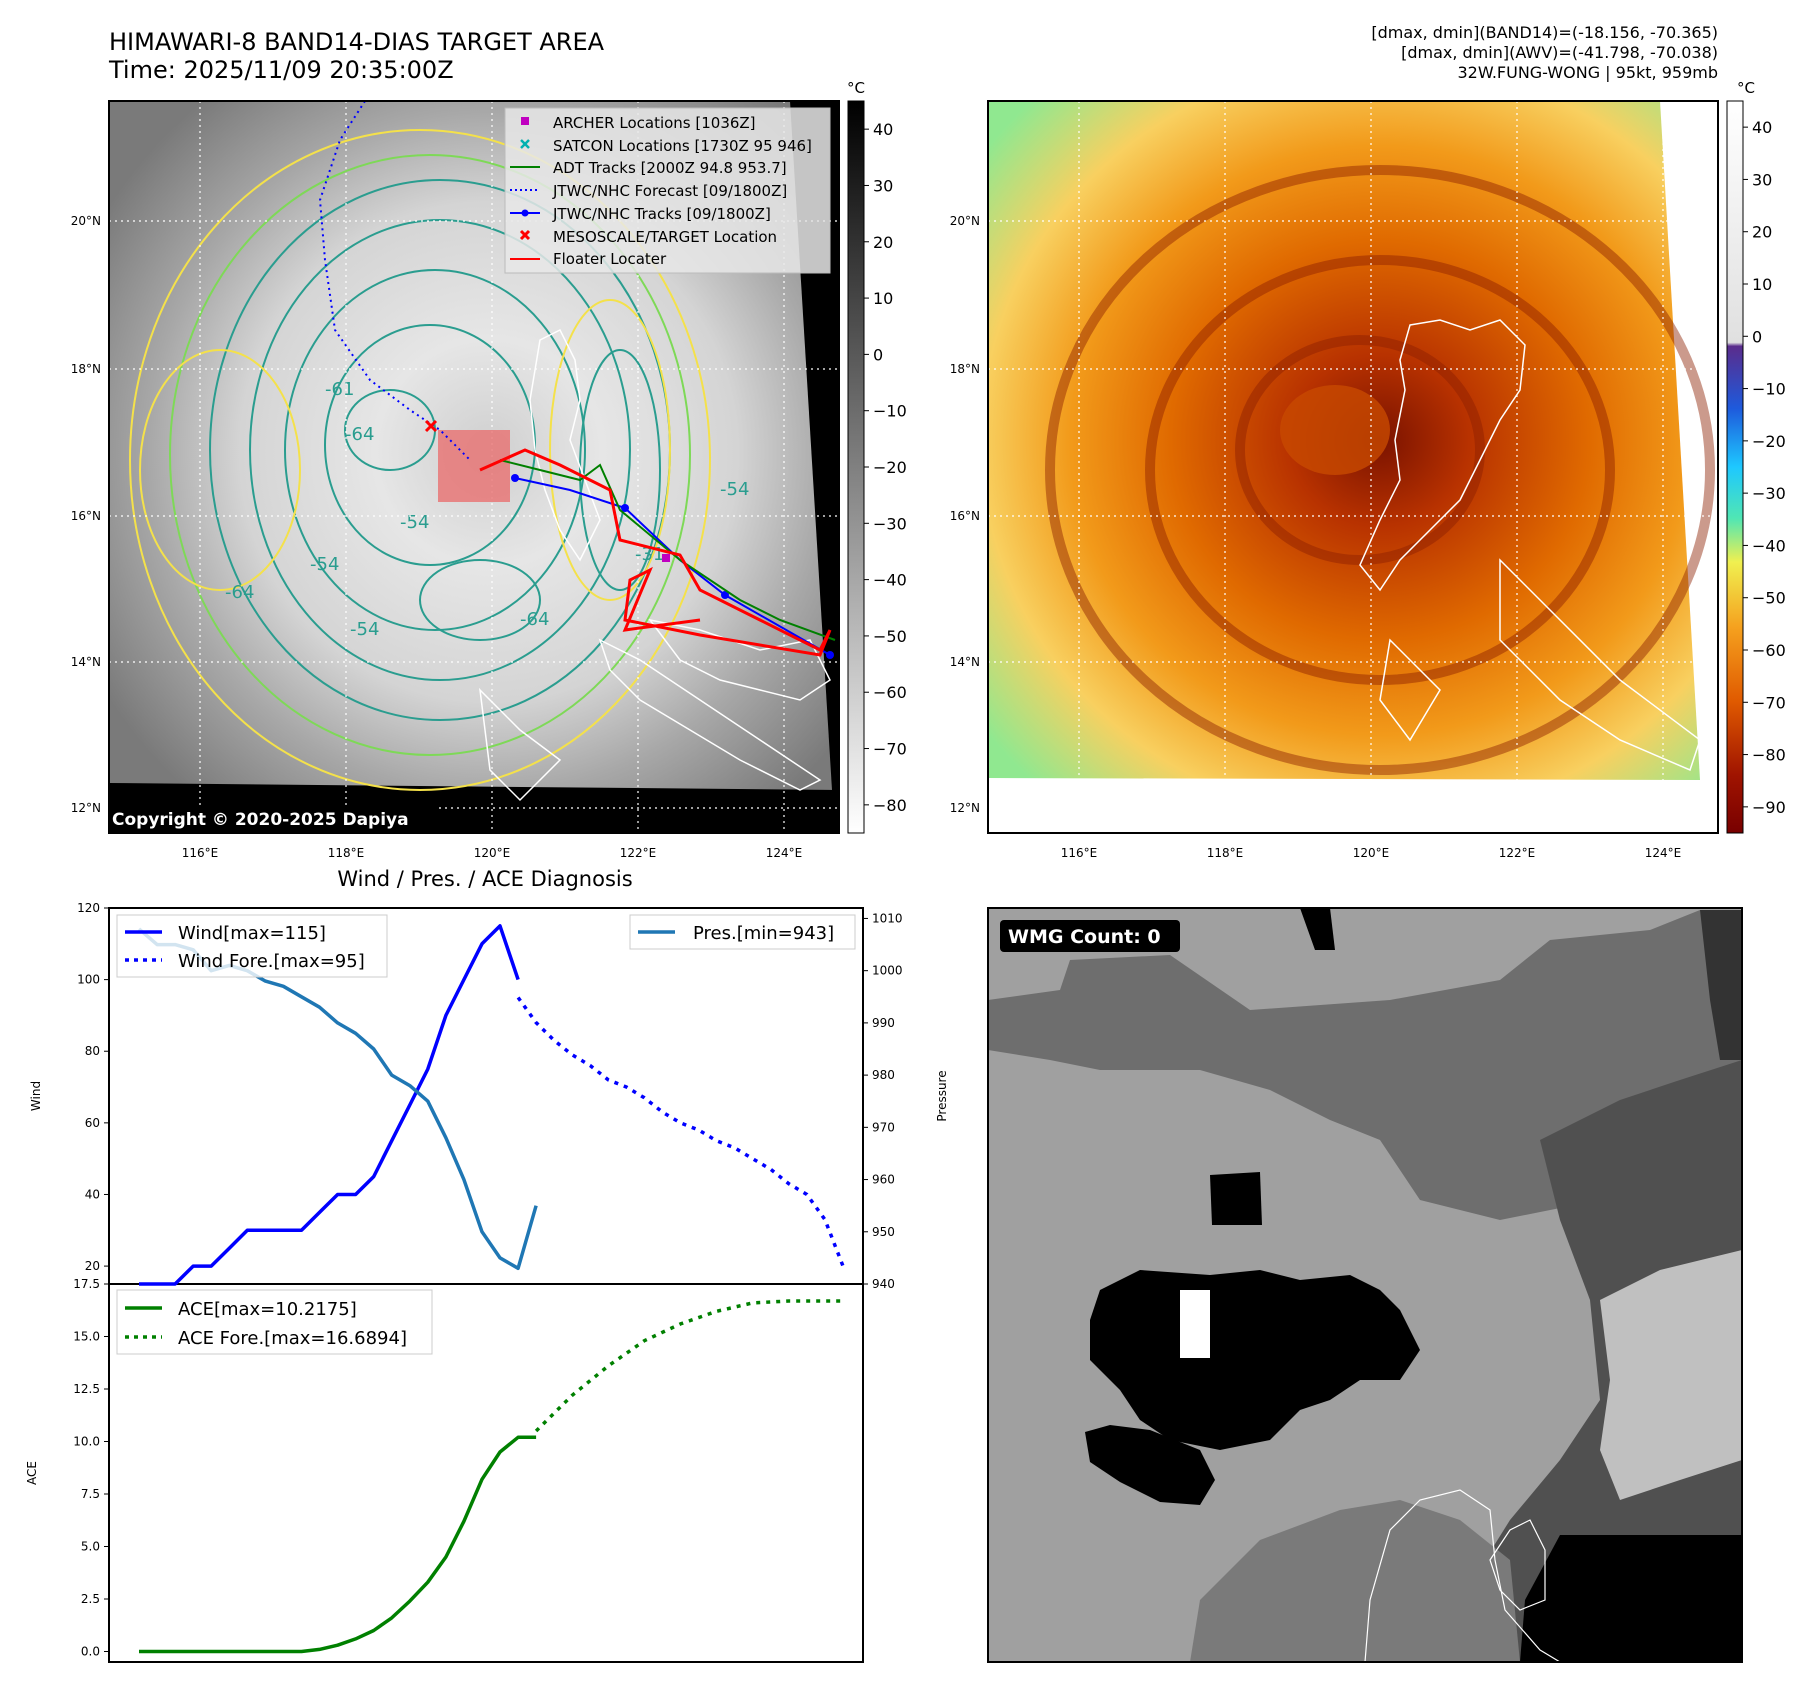  I want to click on color-lon-labels: 116°E 118°E 120°E 122°E 124°E, so click(1371, 853).